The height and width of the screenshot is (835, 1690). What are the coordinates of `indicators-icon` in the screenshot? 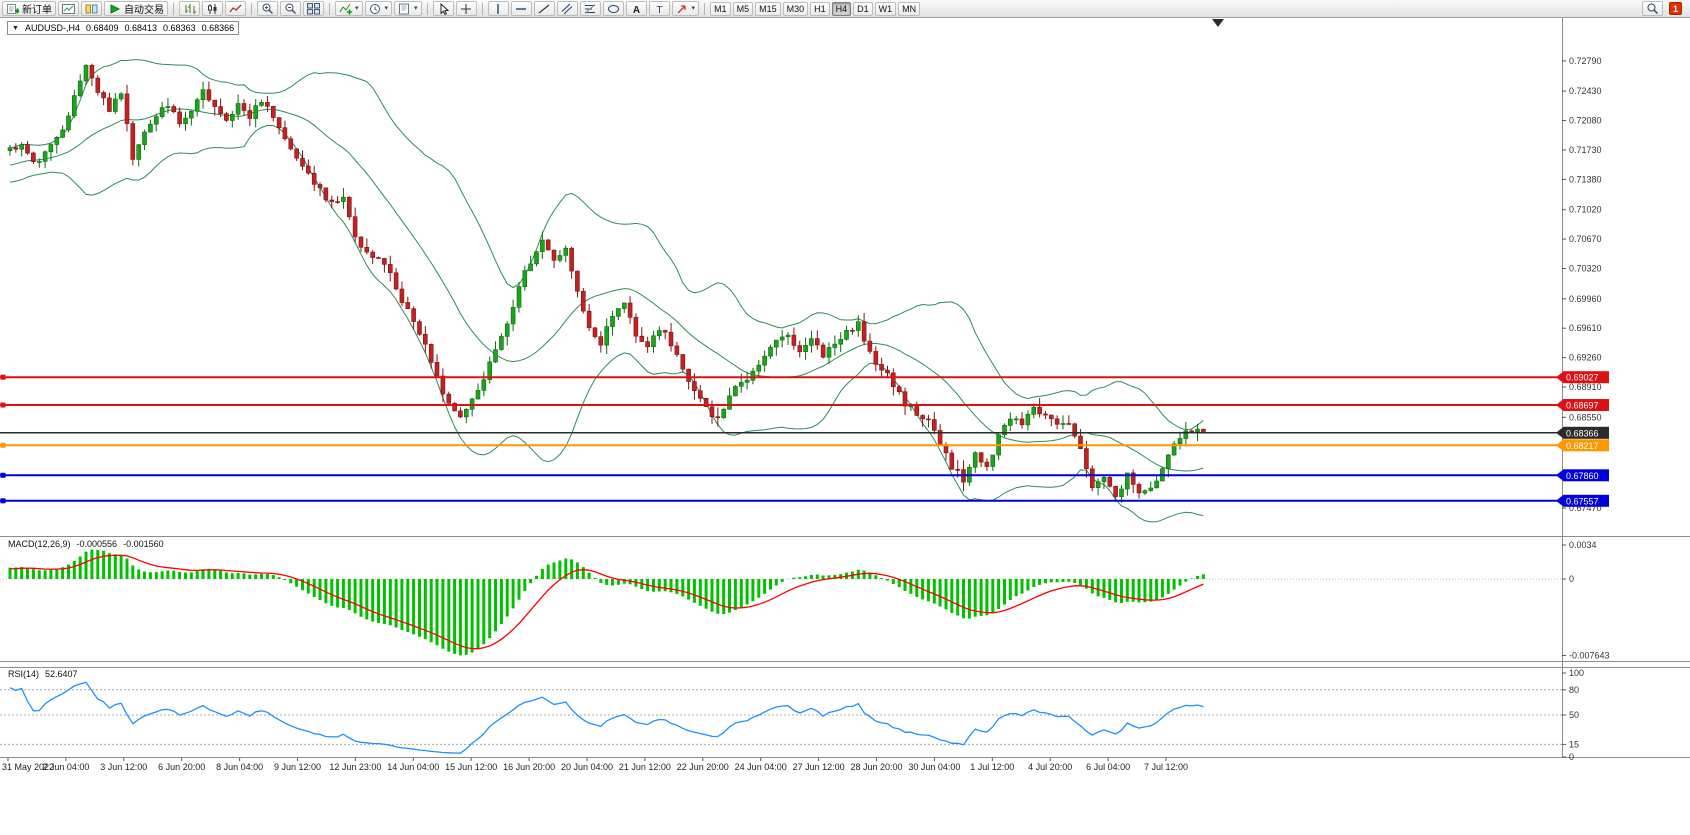 It's located at (345, 8).